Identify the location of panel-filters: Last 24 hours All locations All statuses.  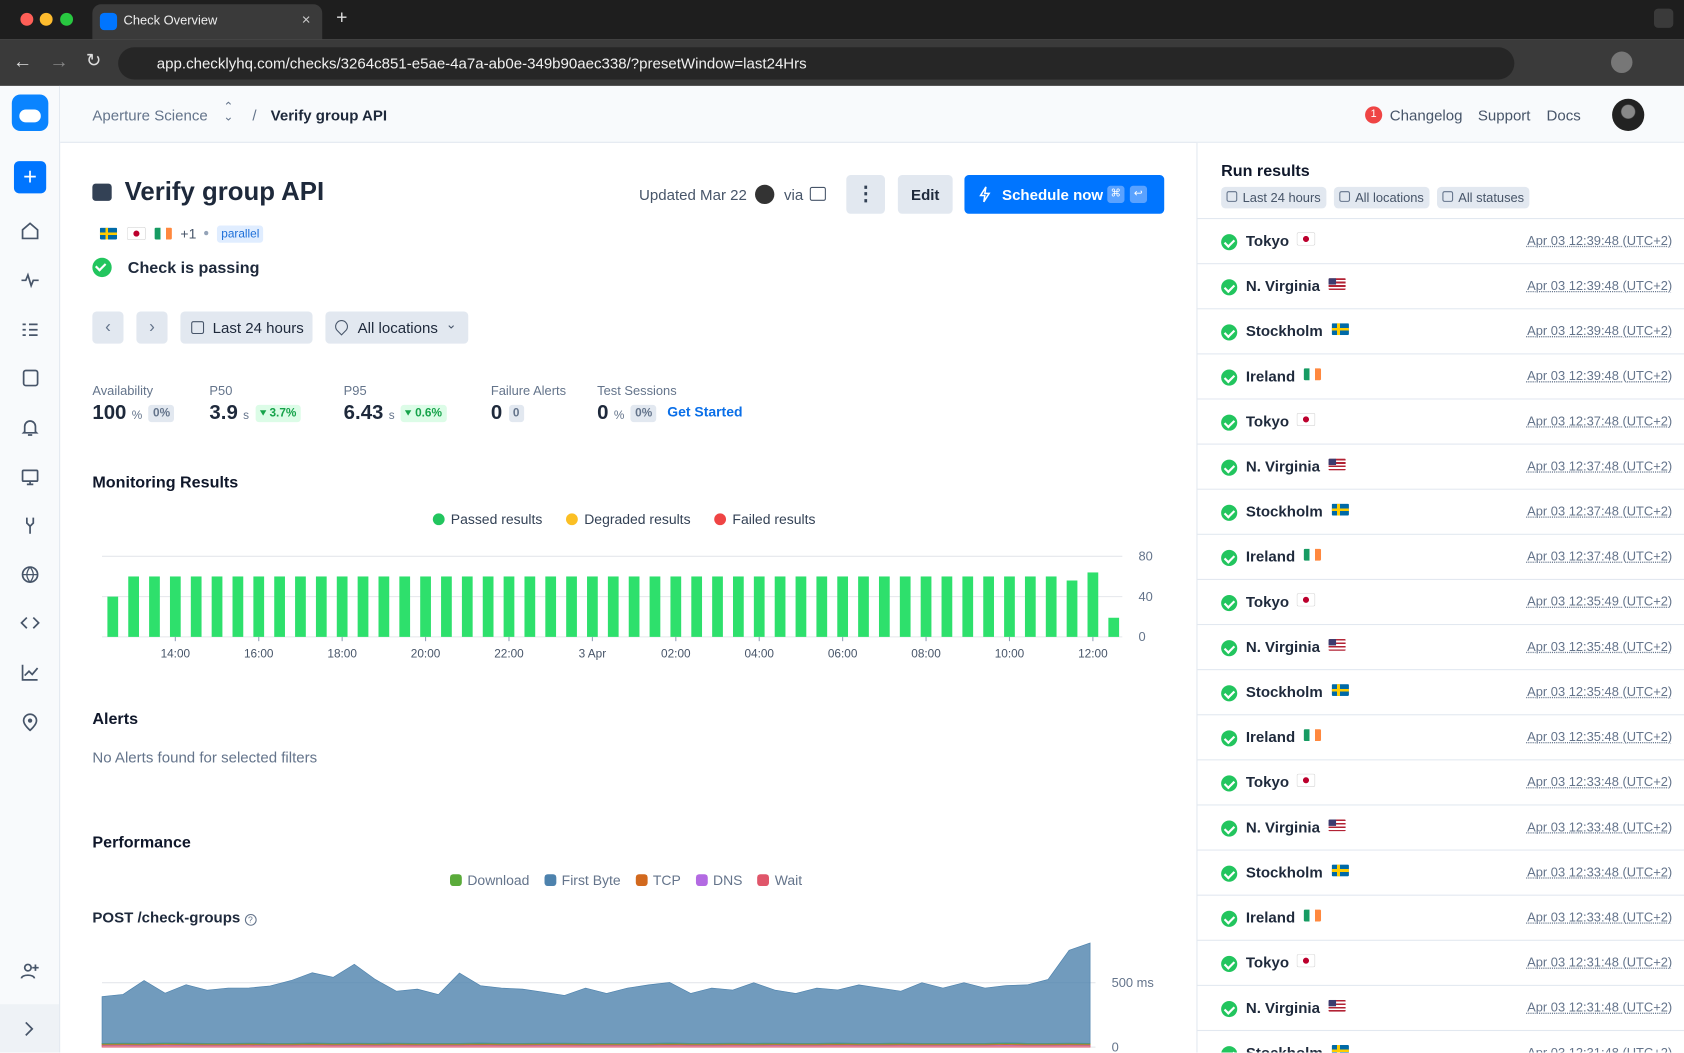
(1375, 197).